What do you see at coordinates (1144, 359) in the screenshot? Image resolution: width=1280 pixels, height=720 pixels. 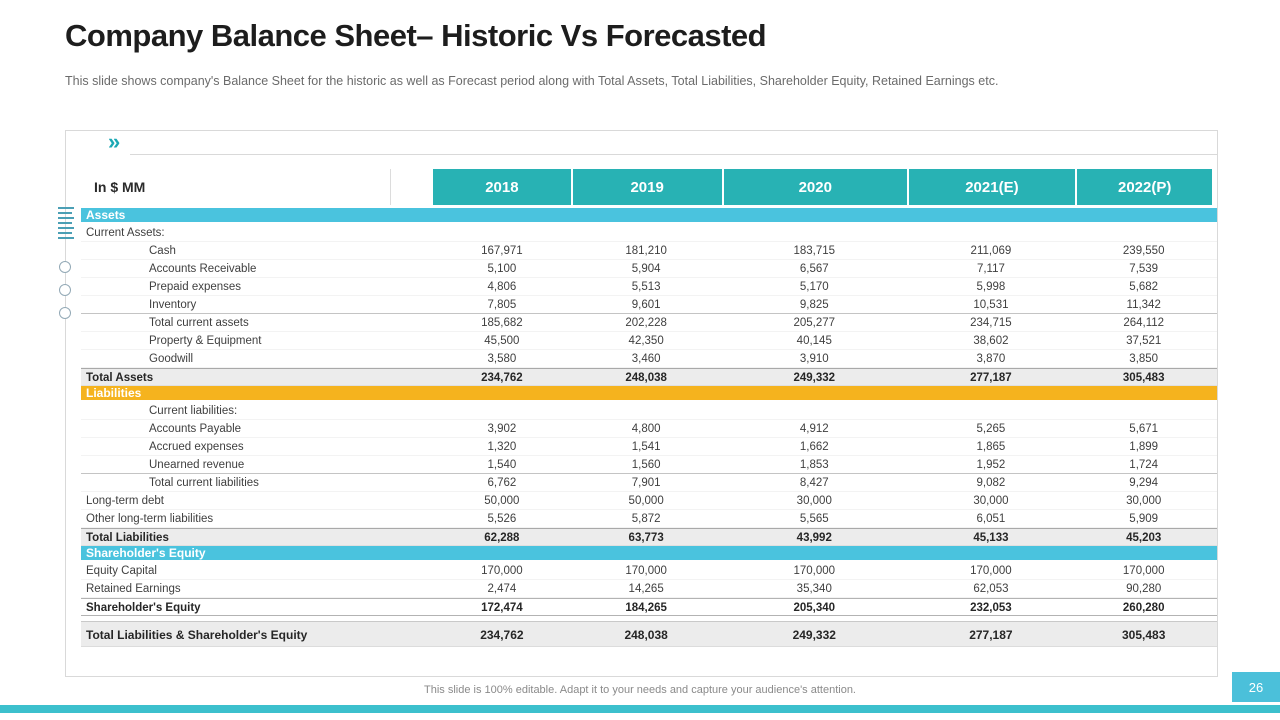 I see `cell-value: 3,850` at bounding box center [1144, 359].